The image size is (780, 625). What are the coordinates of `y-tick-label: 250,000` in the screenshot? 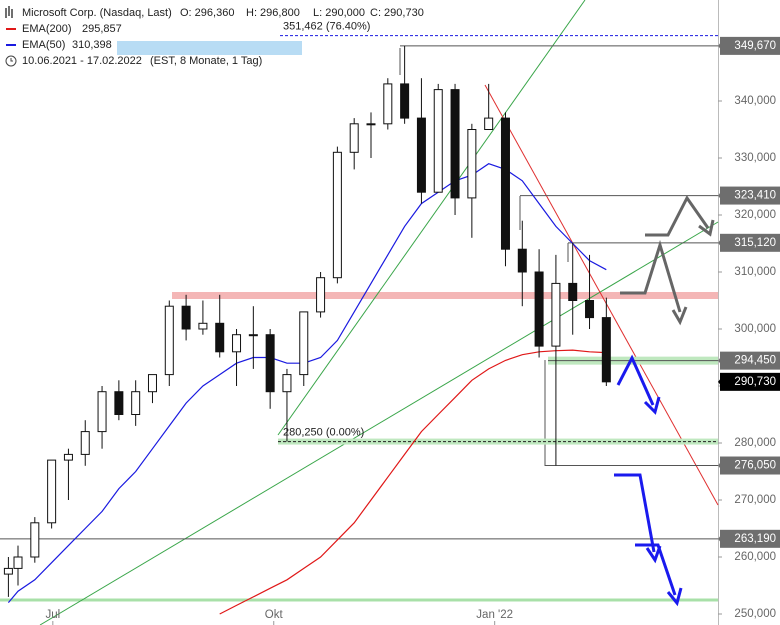 It's located at (755, 614).